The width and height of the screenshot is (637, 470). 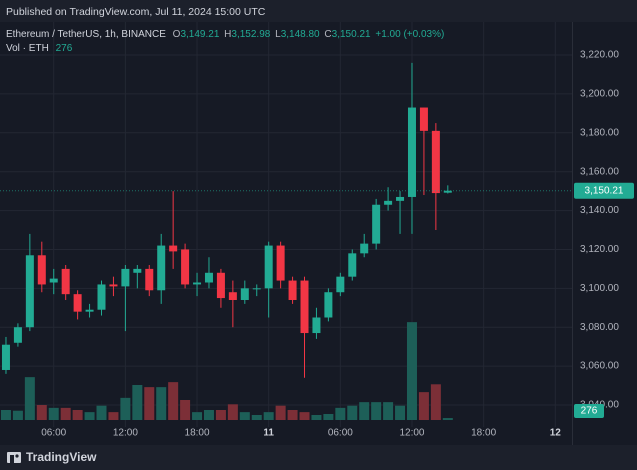 What do you see at coordinates (318, 457) in the screenshot?
I see `bottom-bar` at bounding box center [318, 457].